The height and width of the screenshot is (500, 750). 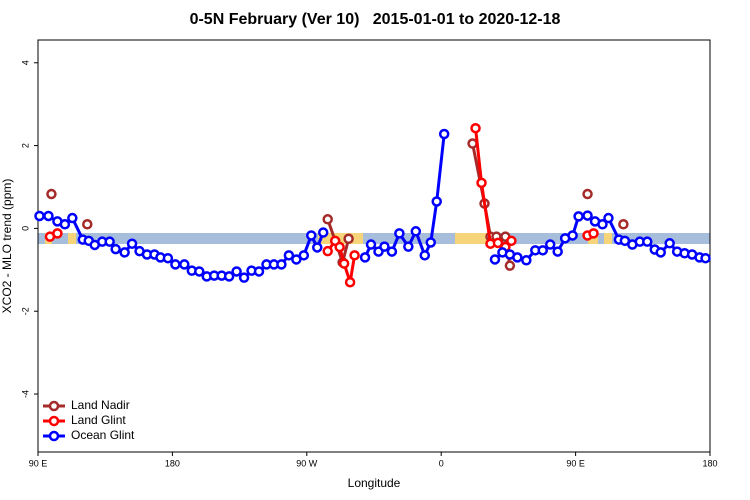 I want to click on ocean-band, so click(x=374, y=238).